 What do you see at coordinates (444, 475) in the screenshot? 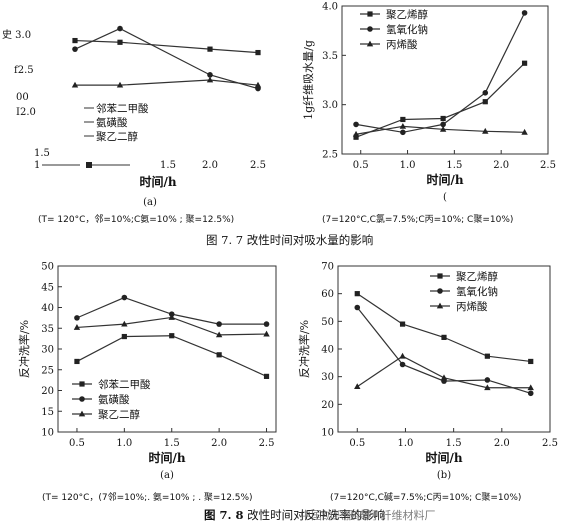
I see `subfigure-label: (b)` at bounding box center [444, 475].